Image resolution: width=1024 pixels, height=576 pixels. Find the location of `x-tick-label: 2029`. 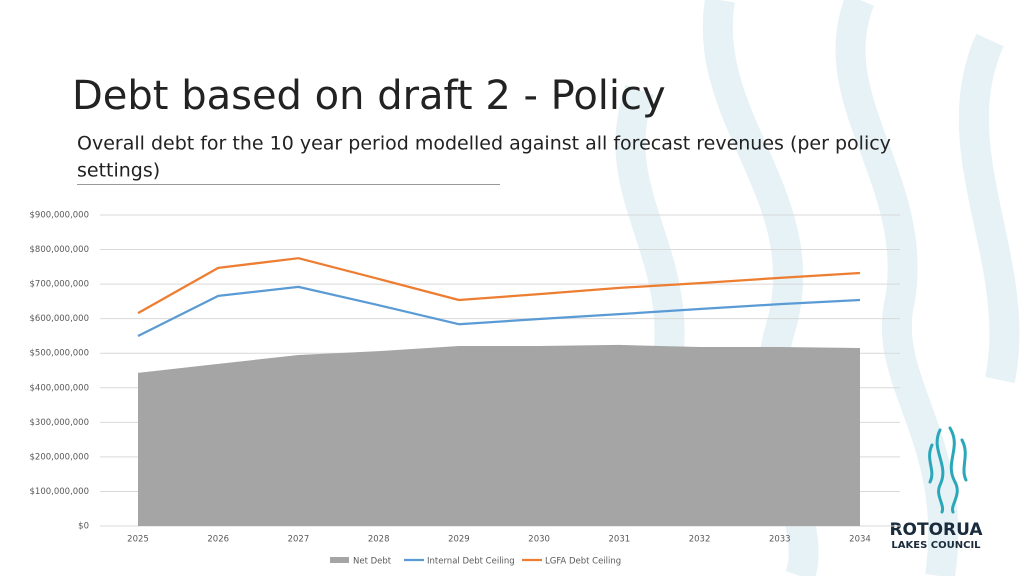

x-tick-label: 2029 is located at coordinates (459, 540).